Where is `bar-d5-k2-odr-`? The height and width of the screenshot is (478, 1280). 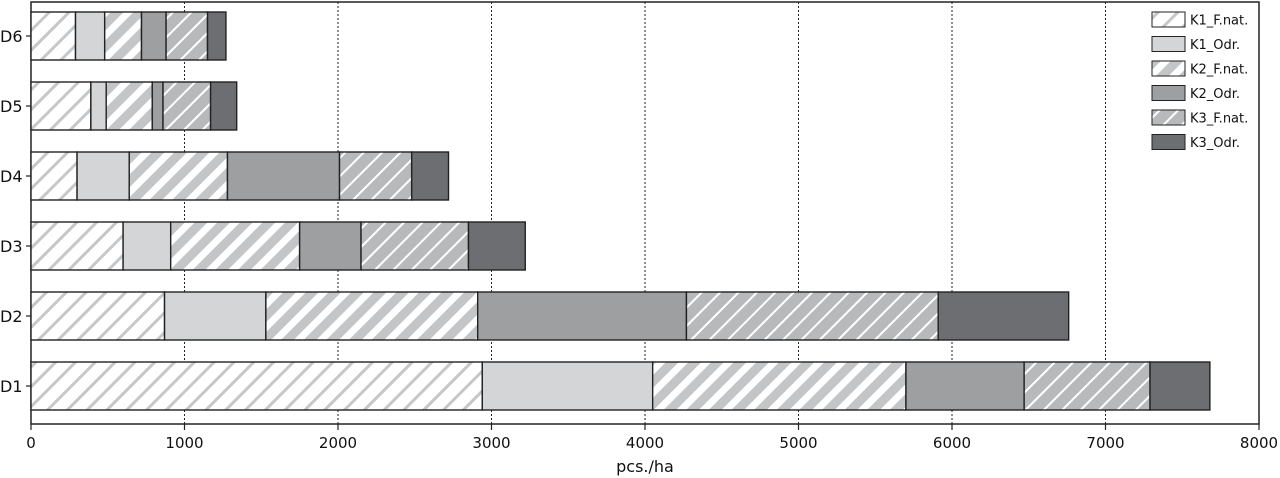 bar-d5-k2-odr- is located at coordinates (157, 106).